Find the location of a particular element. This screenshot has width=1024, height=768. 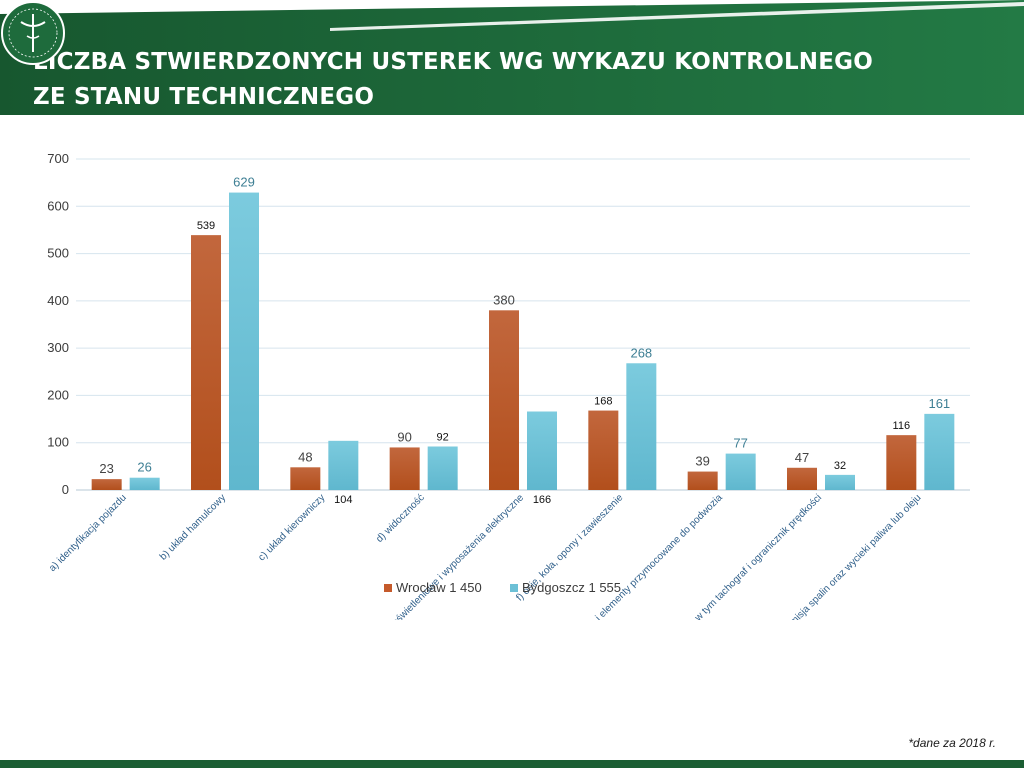

data-label: 268 is located at coordinates (641, 352).